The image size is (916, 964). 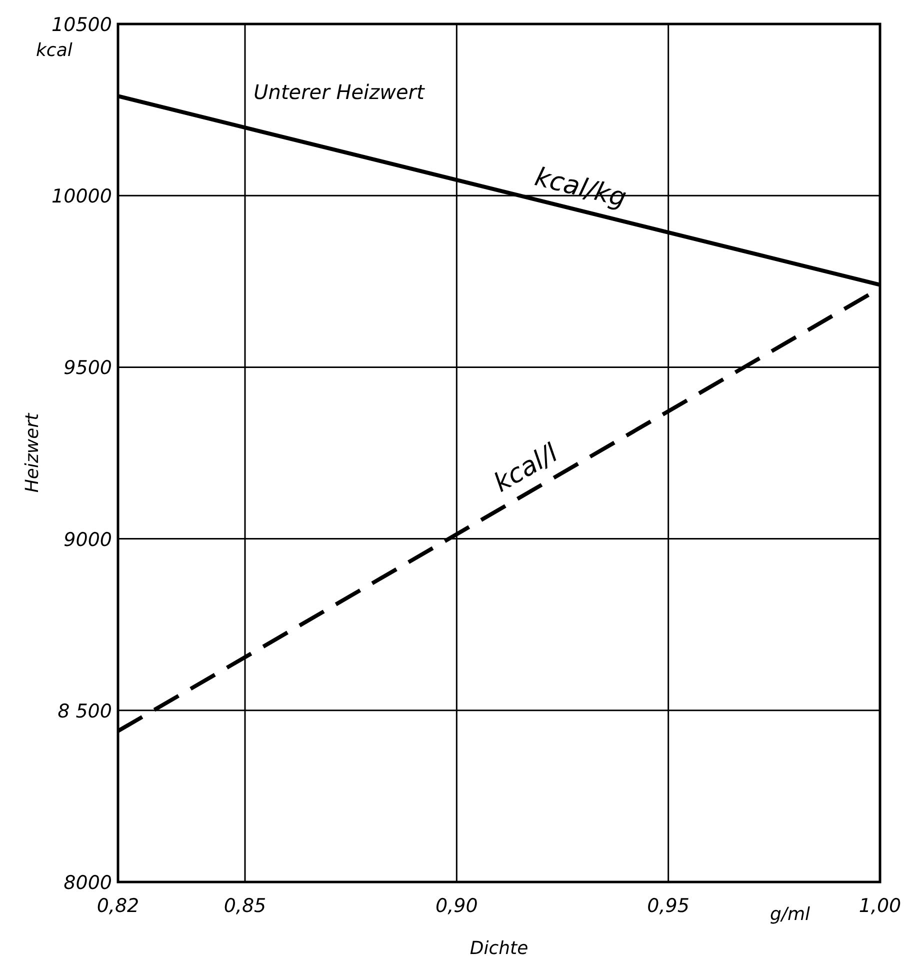 I want to click on x-tick-label: 1,00, so click(x=880, y=906).